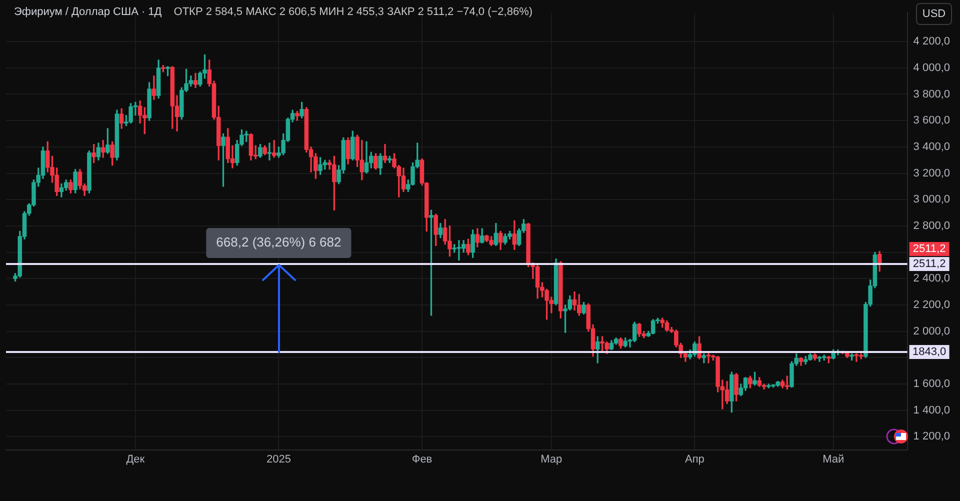 This screenshot has height=501, width=960. I want to click on y-tick-label: 1 200,0, so click(931, 436).